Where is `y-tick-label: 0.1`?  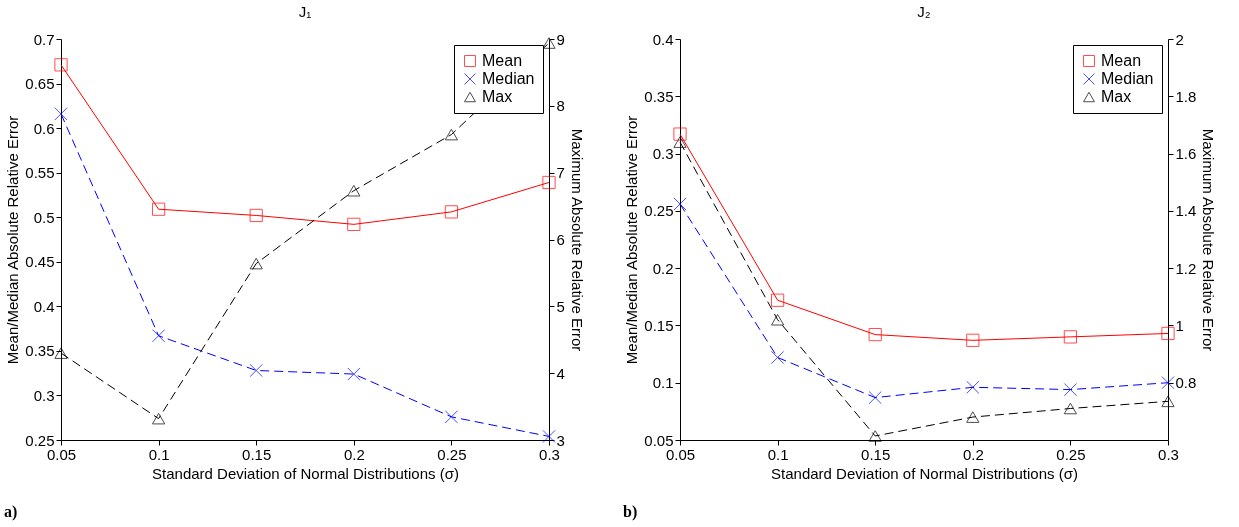
y-tick-label: 0.1 is located at coordinates (663, 383).